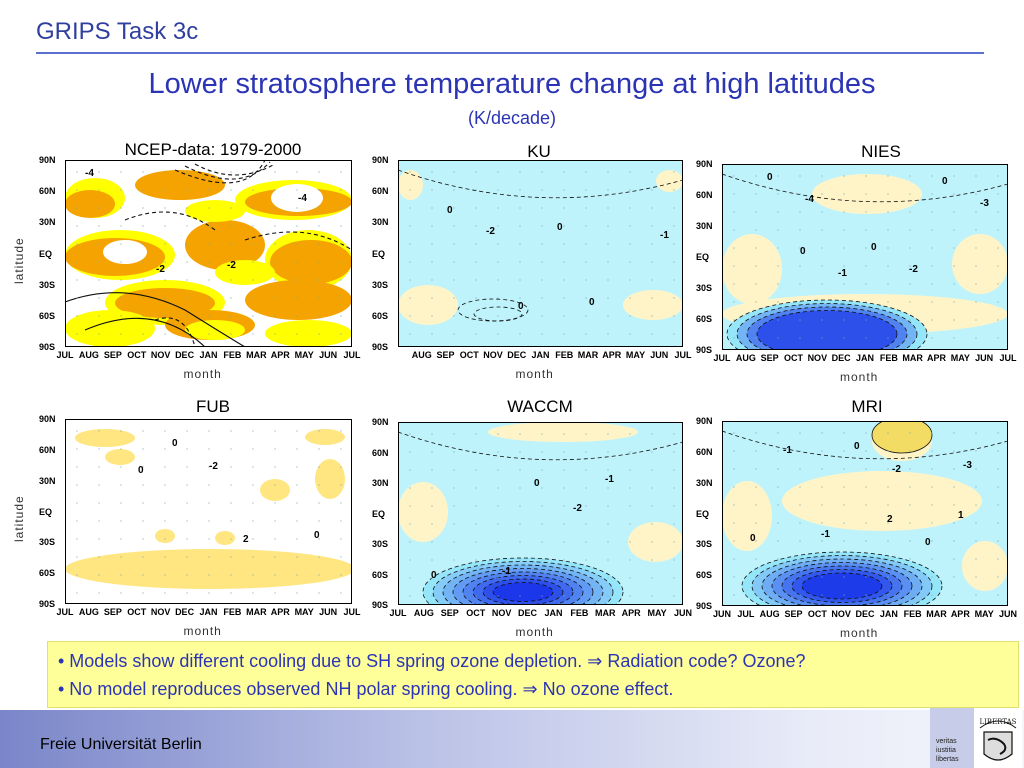 Image resolution: width=1024 pixels, height=768 pixels. I want to click on slide-subtitle: (K/decade), so click(512, 118).